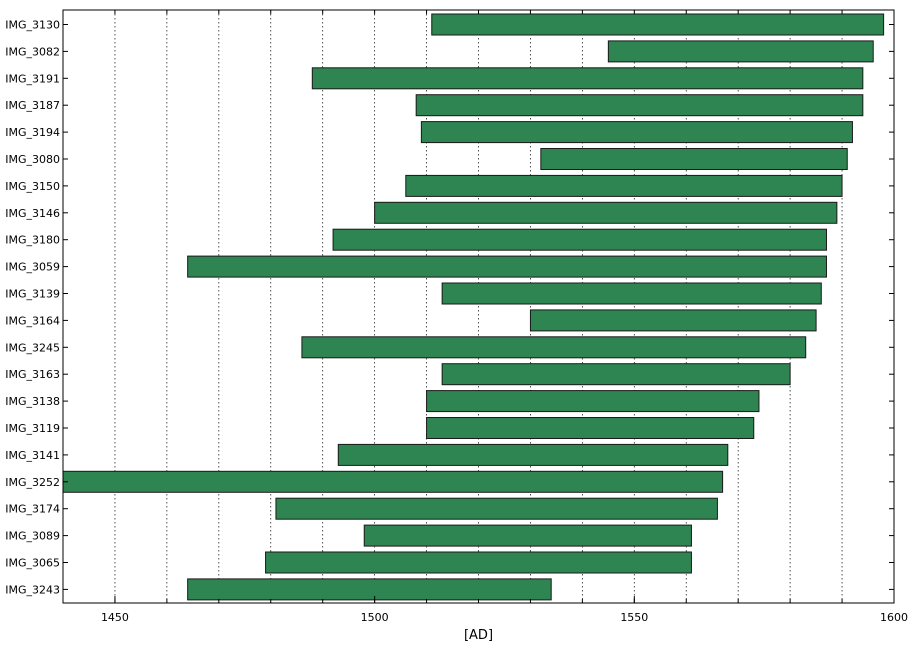 This screenshot has width=919, height=656. Describe the element at coordinates (32, 563) in the screenshot. I see `y-tick-label: IMG_3065` at that location.